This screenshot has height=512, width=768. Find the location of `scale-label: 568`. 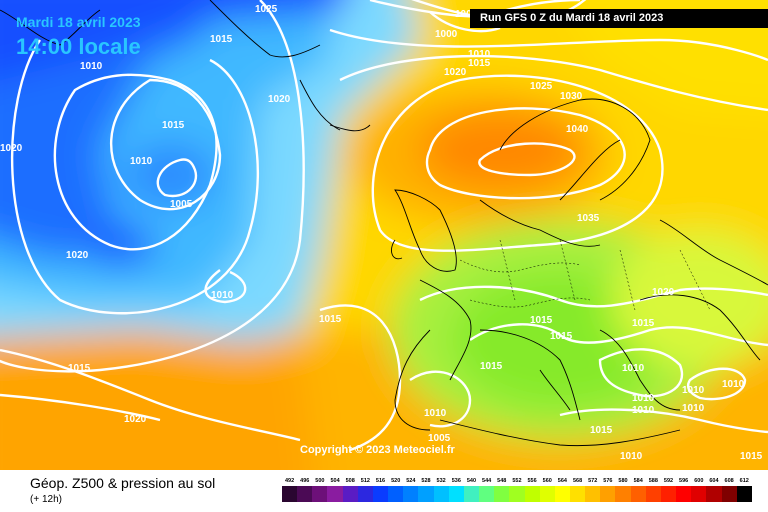

scale-label: 568 is located at coordinates (577, 481).